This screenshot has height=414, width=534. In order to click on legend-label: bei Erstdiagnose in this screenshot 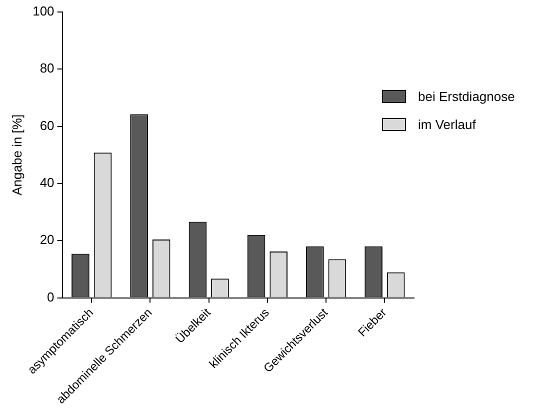, I will do `click(466, 96)`.